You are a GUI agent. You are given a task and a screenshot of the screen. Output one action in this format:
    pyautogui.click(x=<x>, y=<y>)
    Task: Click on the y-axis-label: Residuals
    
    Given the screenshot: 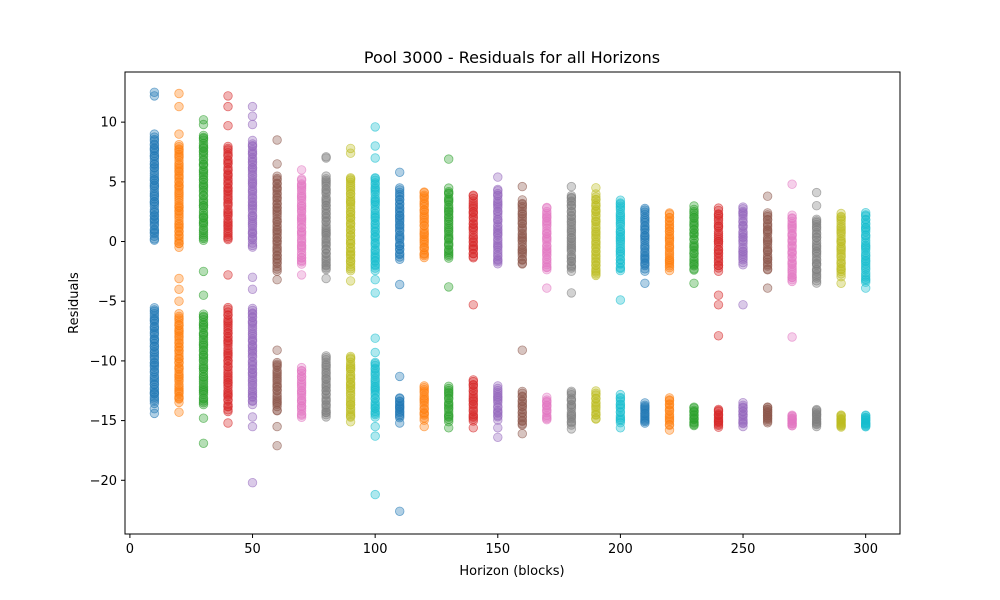 What is the action you would take?
    pyautogui.click(x=74, y=303)
    